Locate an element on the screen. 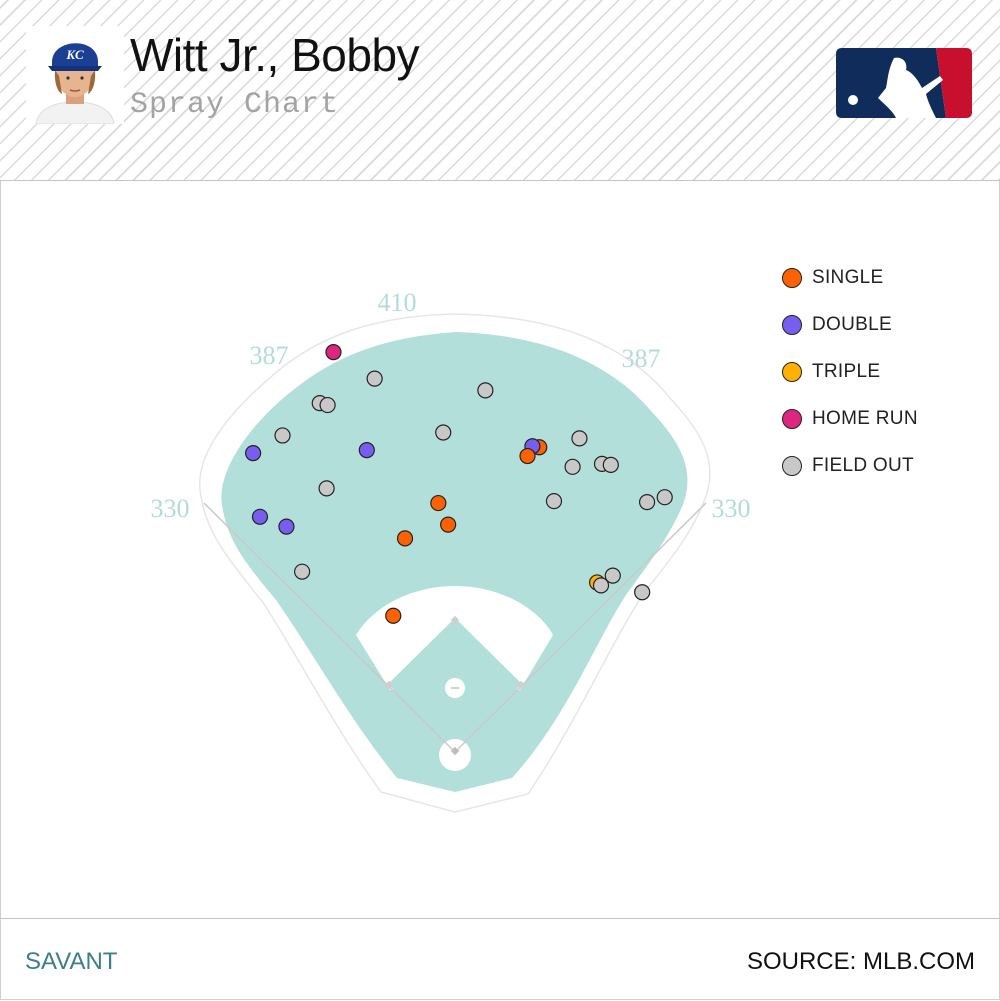 The width and height of the screenshot is (1000, 1001). distance-label-right-line: 330 is located at coordinates (731, 508).